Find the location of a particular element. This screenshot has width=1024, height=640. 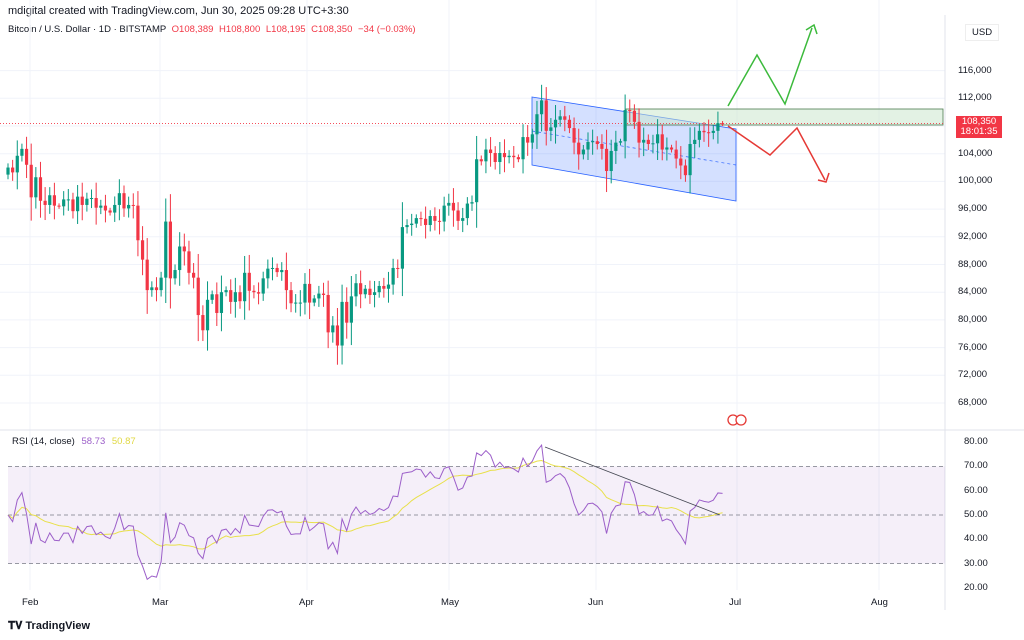

rsi-tick: 40.00 is located at coordinates (976, 539).